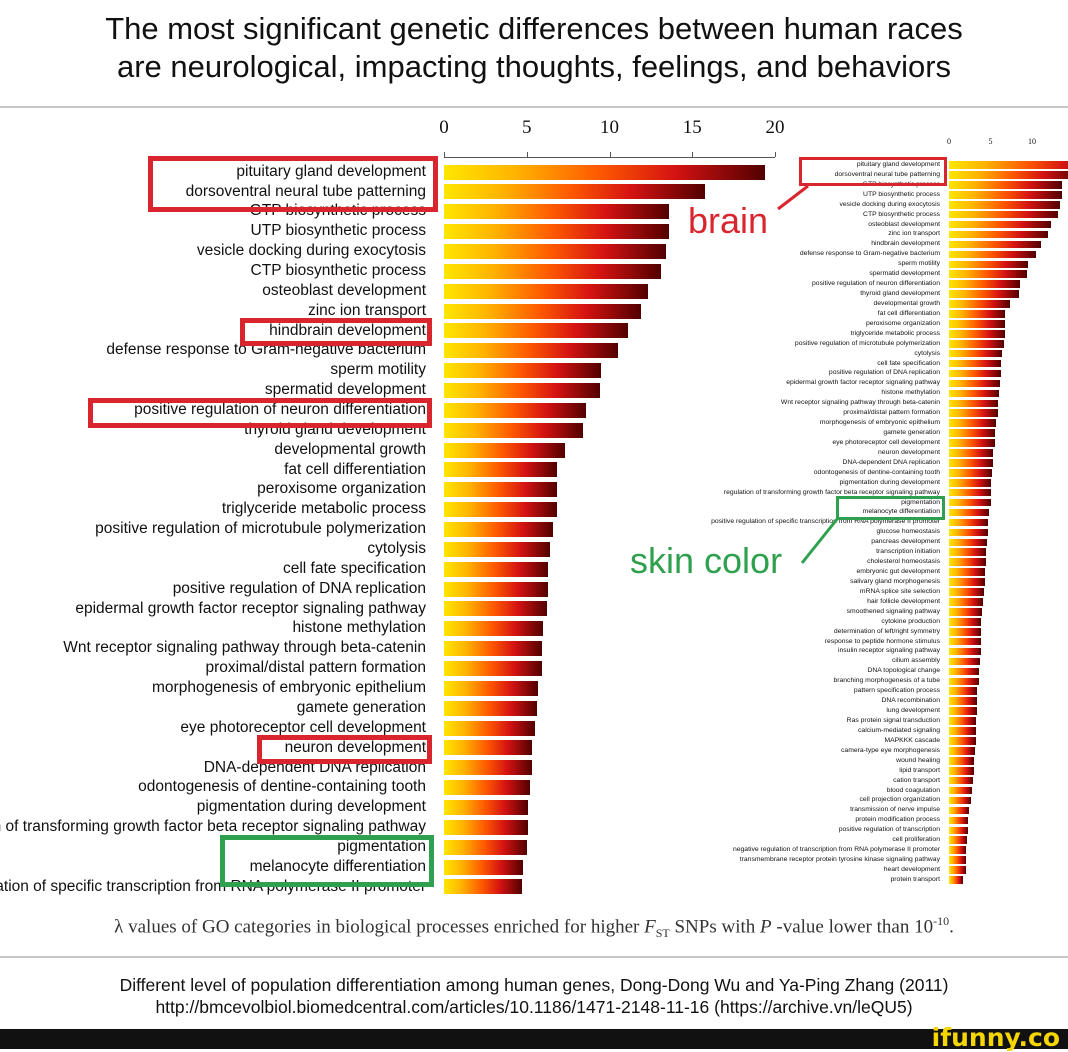 The height and width of the screenshot is (1052, 1068). Describe the element at coordinates (910, 701) in the screenshot. I see `category-label: DNA recombination` at that location.